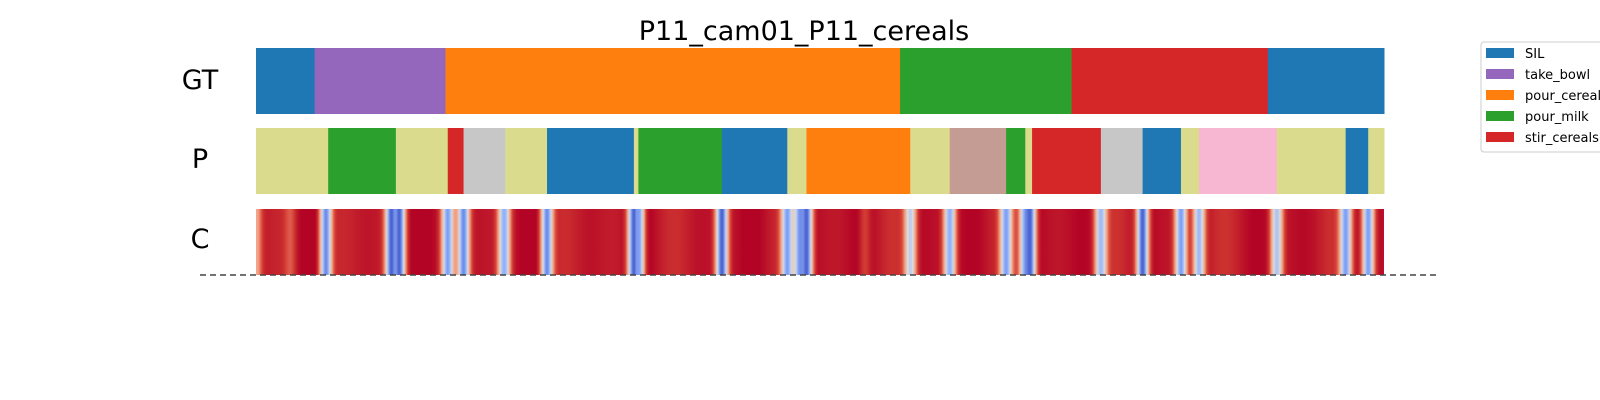  I want to click on confidence-heatmap, so click(820, 242).